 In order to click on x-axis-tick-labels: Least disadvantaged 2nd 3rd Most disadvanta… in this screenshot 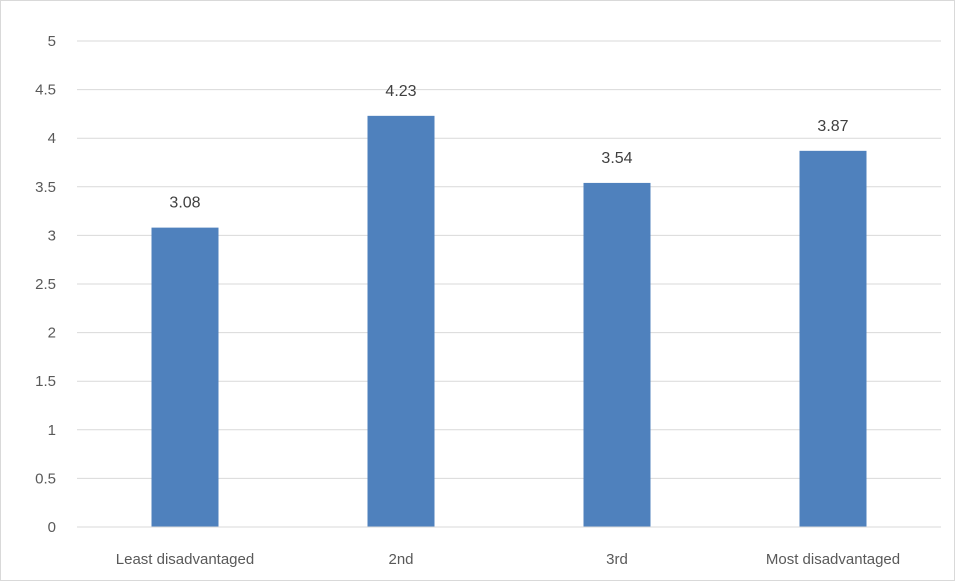, I will do `click(508, 559)`.